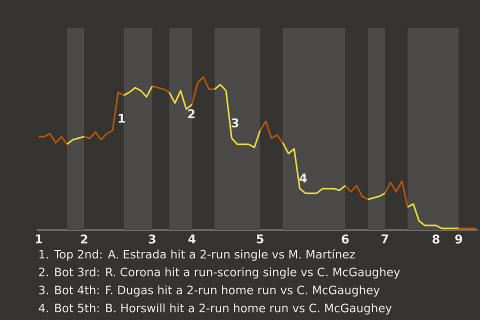  I want to click on x-tick-label: 4, so click(192, 239).